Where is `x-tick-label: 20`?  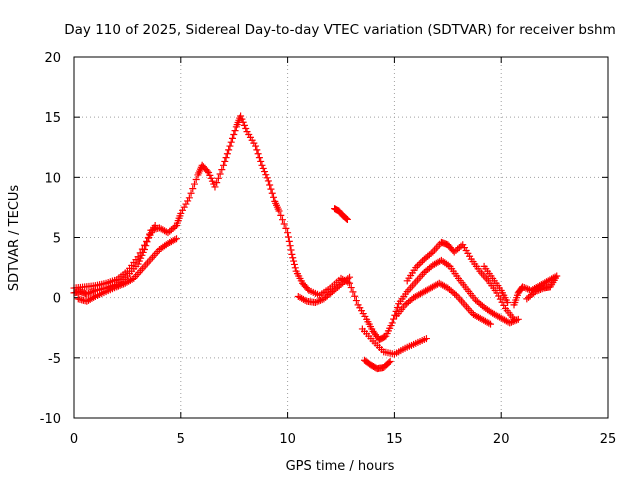
x-tick-label: 20 is located at coordinates (501, 439).